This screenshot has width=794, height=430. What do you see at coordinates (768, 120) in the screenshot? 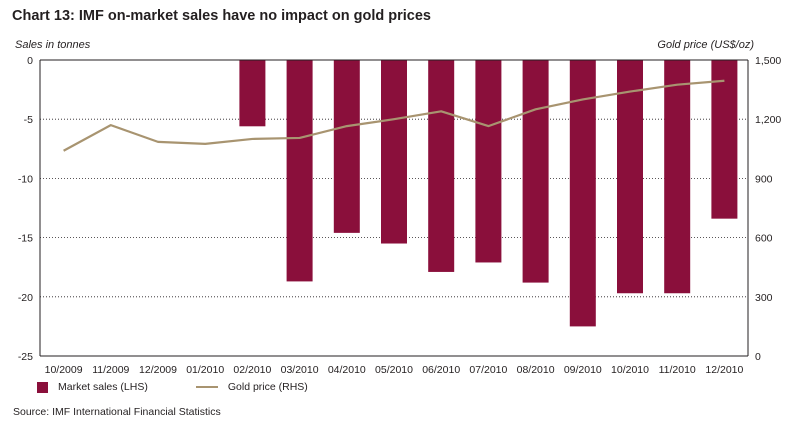
I see `right-tick-label: 1,200` at bounding box center [768, 120].